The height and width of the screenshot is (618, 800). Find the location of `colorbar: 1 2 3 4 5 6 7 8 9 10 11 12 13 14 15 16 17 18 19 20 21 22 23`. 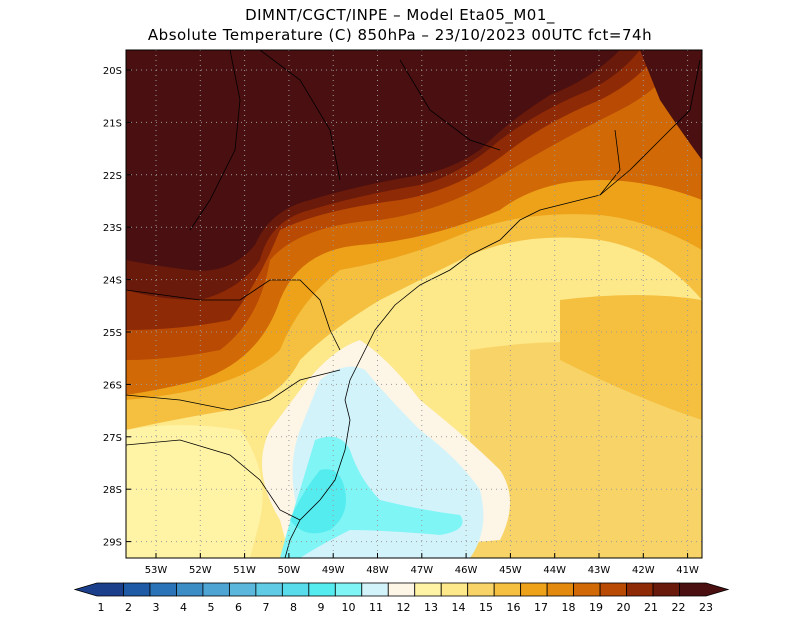

colorbar: 1 2 3 4 5 6 7 8 9 10 11 12 13 14 15 16 17 18 19 20 21 22 23 is located at coordinates (401, 598).